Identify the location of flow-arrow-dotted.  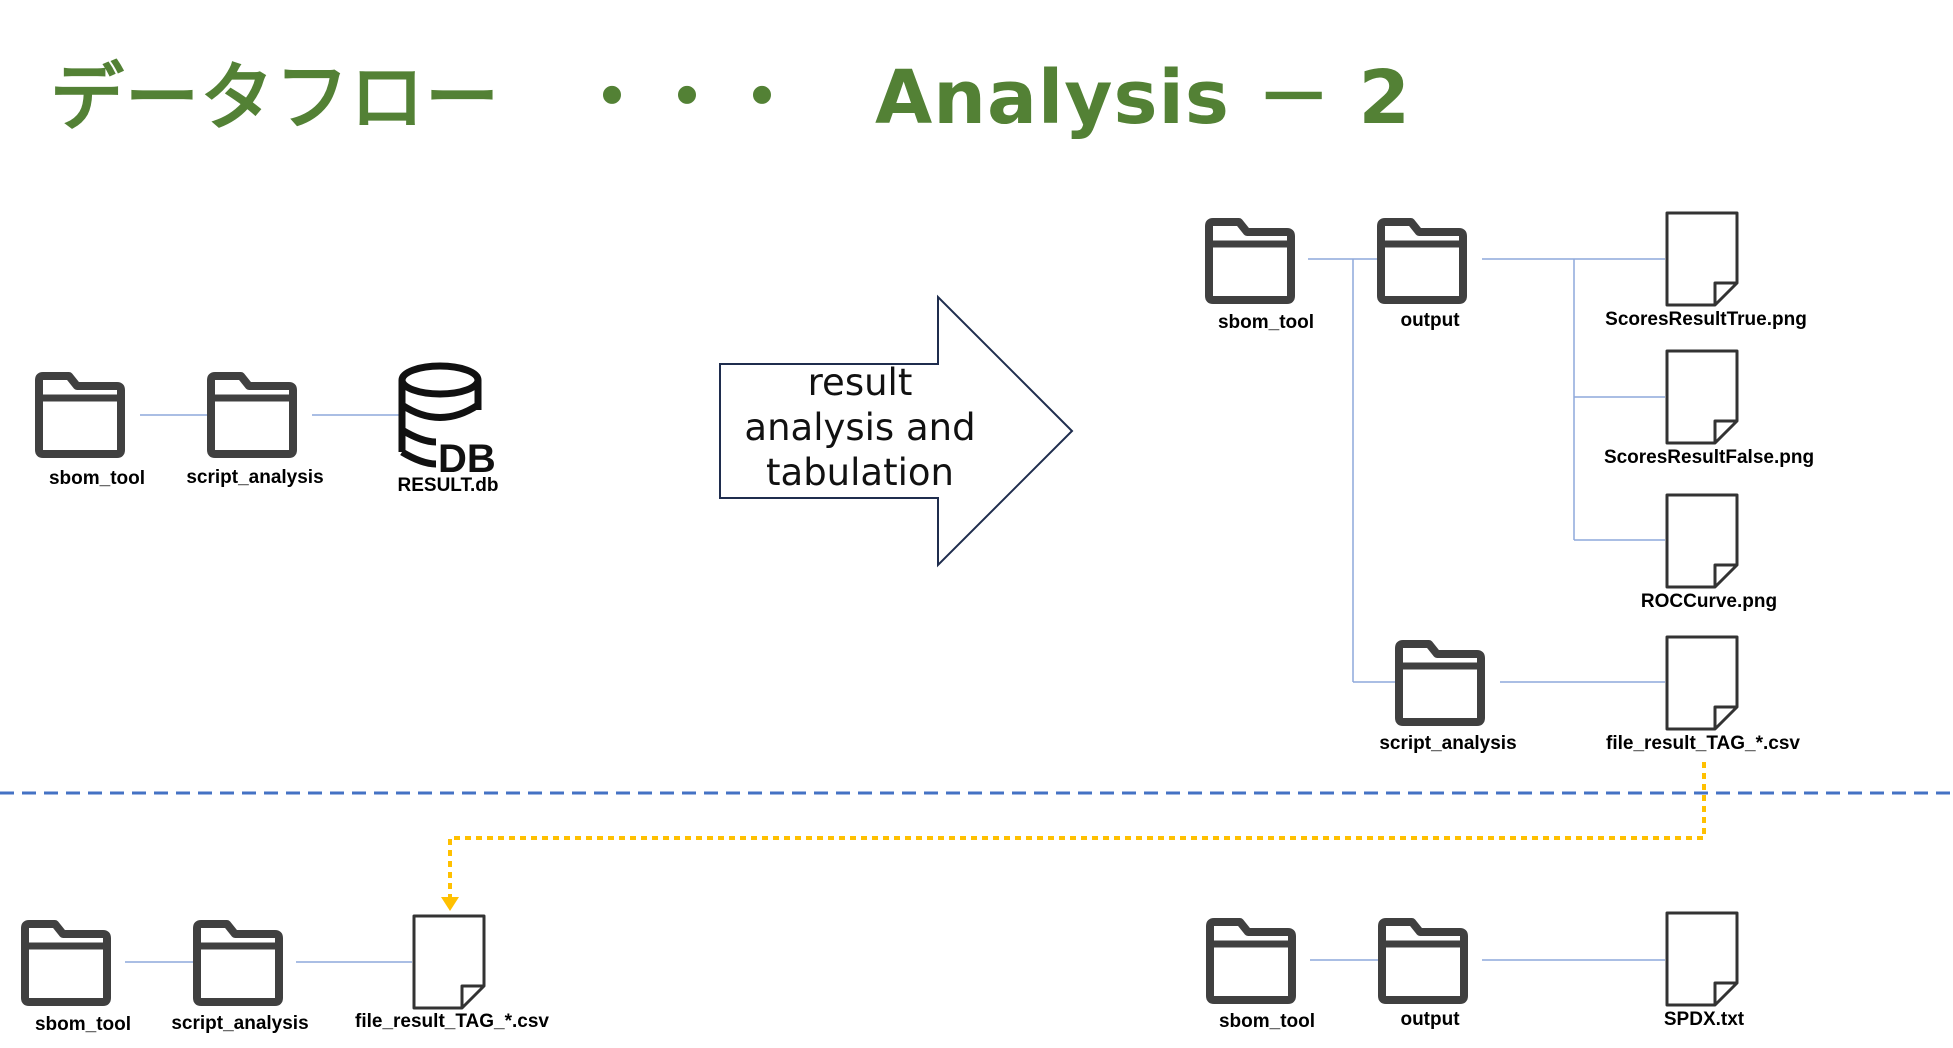
(1077, 831).